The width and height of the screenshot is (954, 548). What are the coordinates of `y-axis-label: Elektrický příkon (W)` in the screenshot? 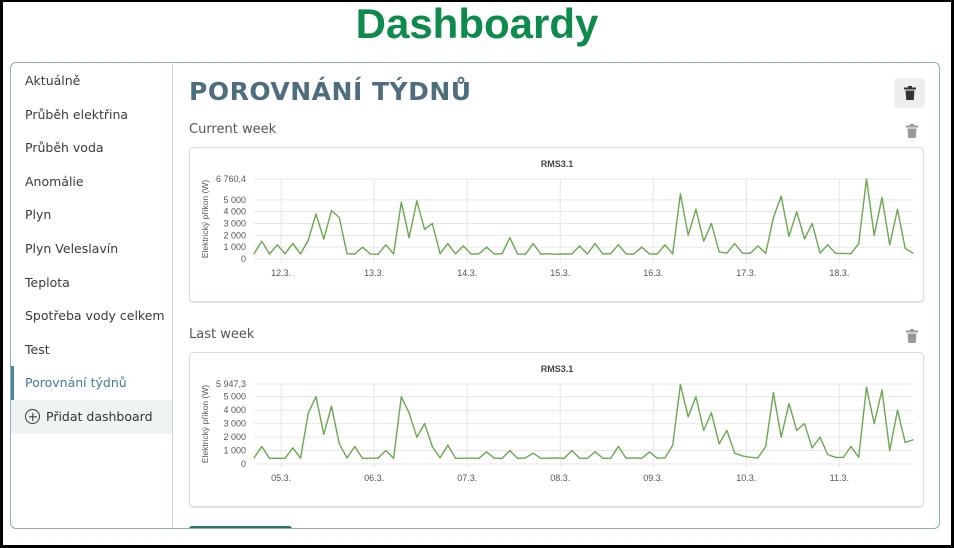 It's located at (205, 219).